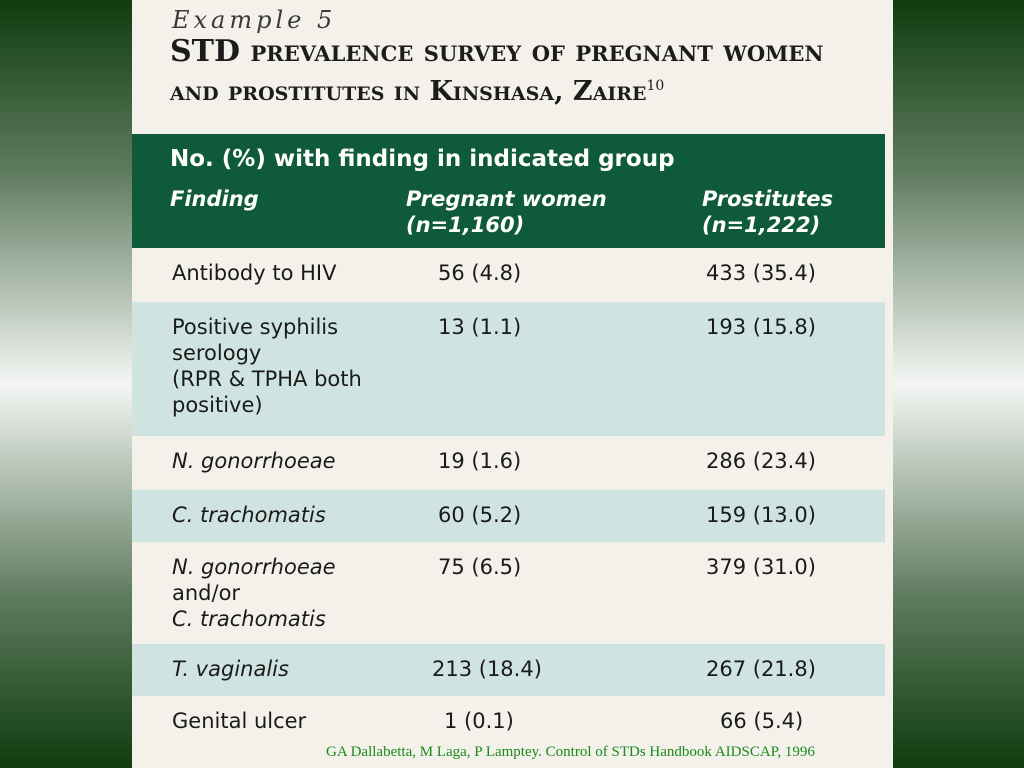 This screenshot has width=1024, height=768. Describe the element at coordinates (768, 199) in the screenshot. I see `column-header-prostitutes-label: Prostitutes` at that location.